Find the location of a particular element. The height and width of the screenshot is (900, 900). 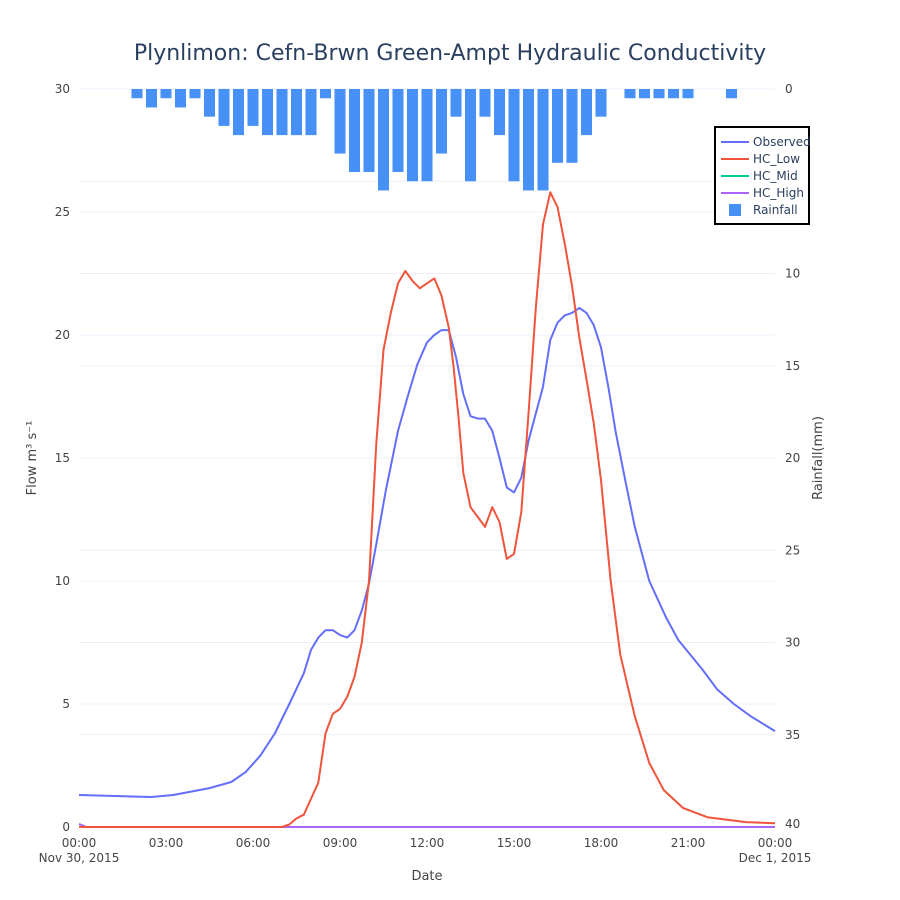

legend-label-rainfall: Rainfall is located at coordinates (775, 210).